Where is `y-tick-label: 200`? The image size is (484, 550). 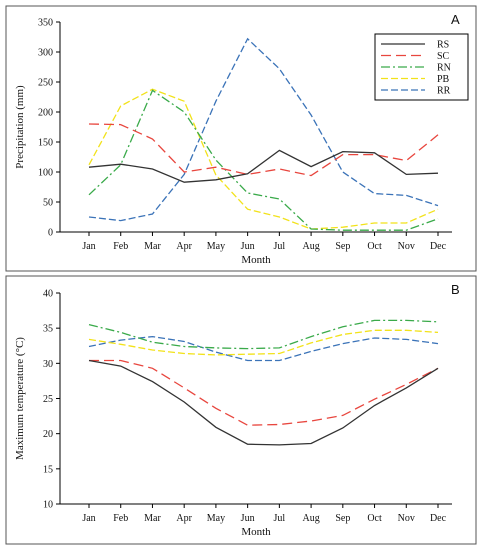 y-tick-label: 200 is located at coordinates (45, 113).